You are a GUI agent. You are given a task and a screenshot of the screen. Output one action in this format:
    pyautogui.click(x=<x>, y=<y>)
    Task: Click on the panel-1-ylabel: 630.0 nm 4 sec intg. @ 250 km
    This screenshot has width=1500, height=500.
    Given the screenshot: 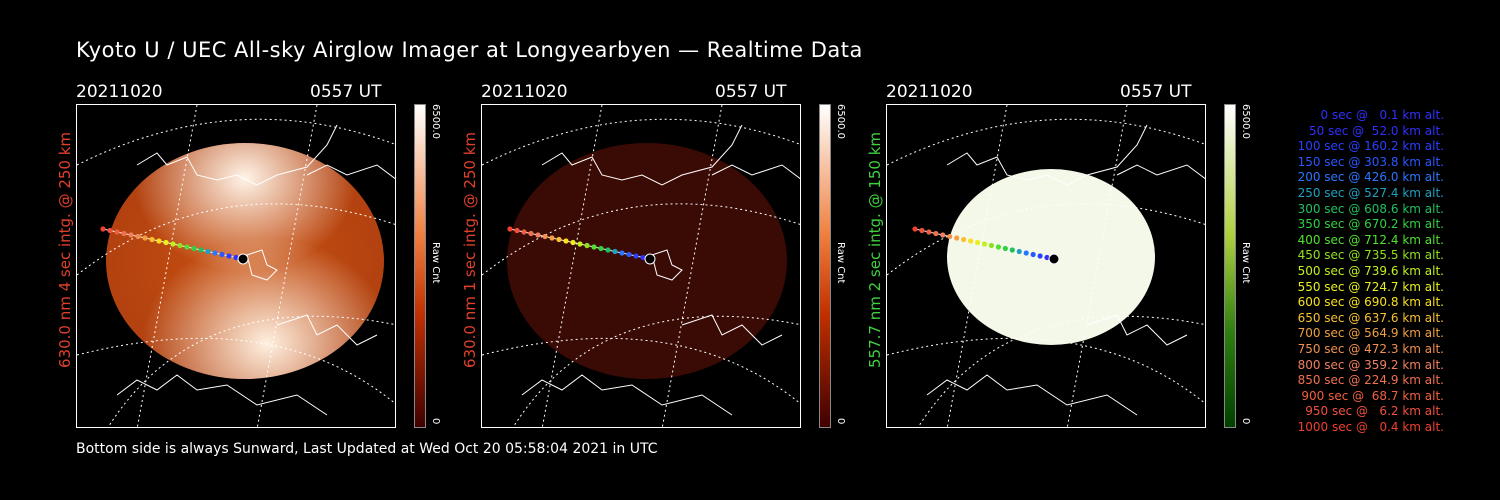 What is the action you would take?
    pyautogui.click(x=65, y=249)
    